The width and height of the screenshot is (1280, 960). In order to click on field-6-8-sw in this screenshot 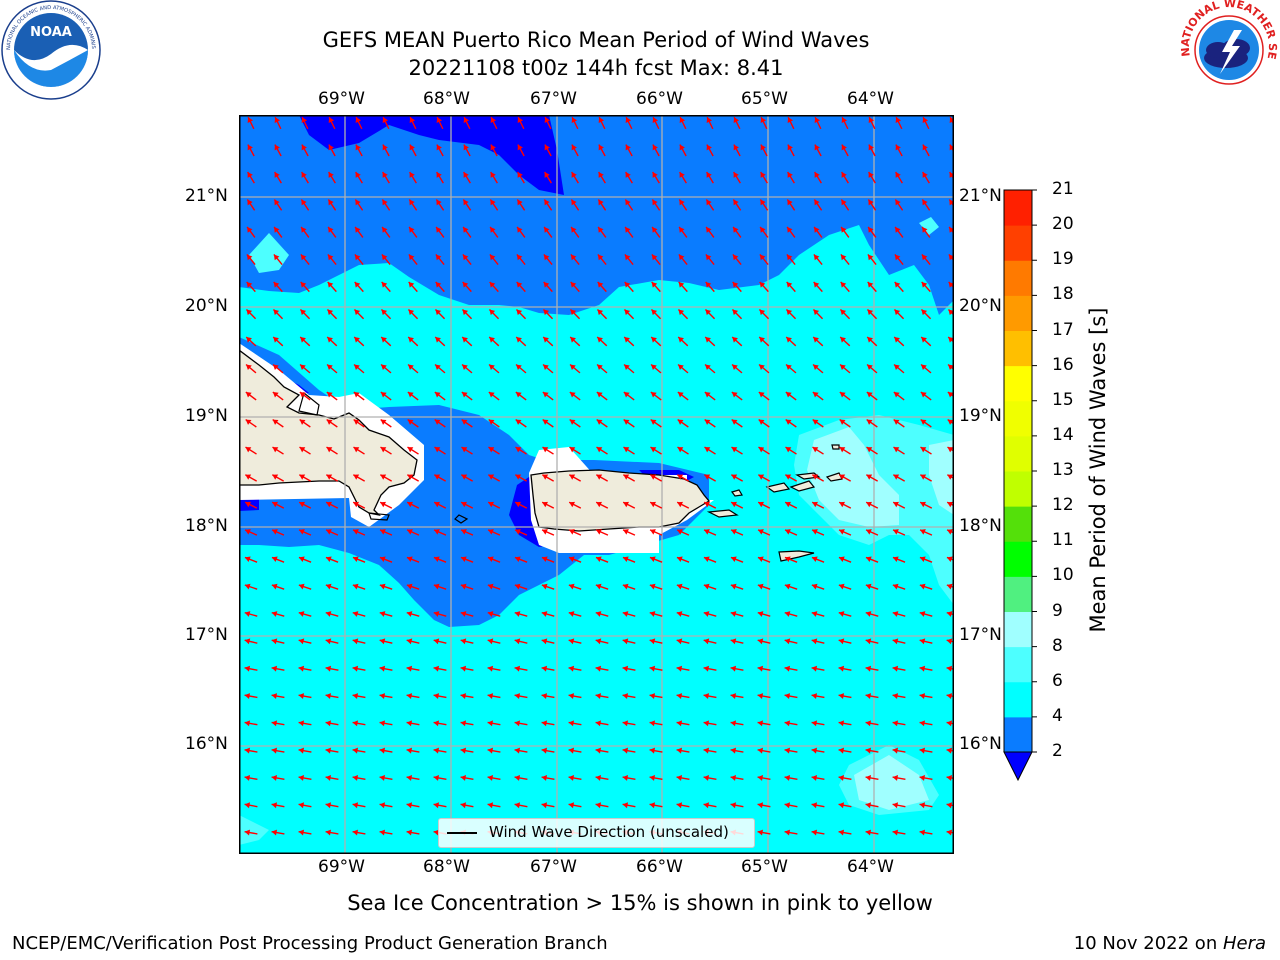, I will do `click(254, 830)`.